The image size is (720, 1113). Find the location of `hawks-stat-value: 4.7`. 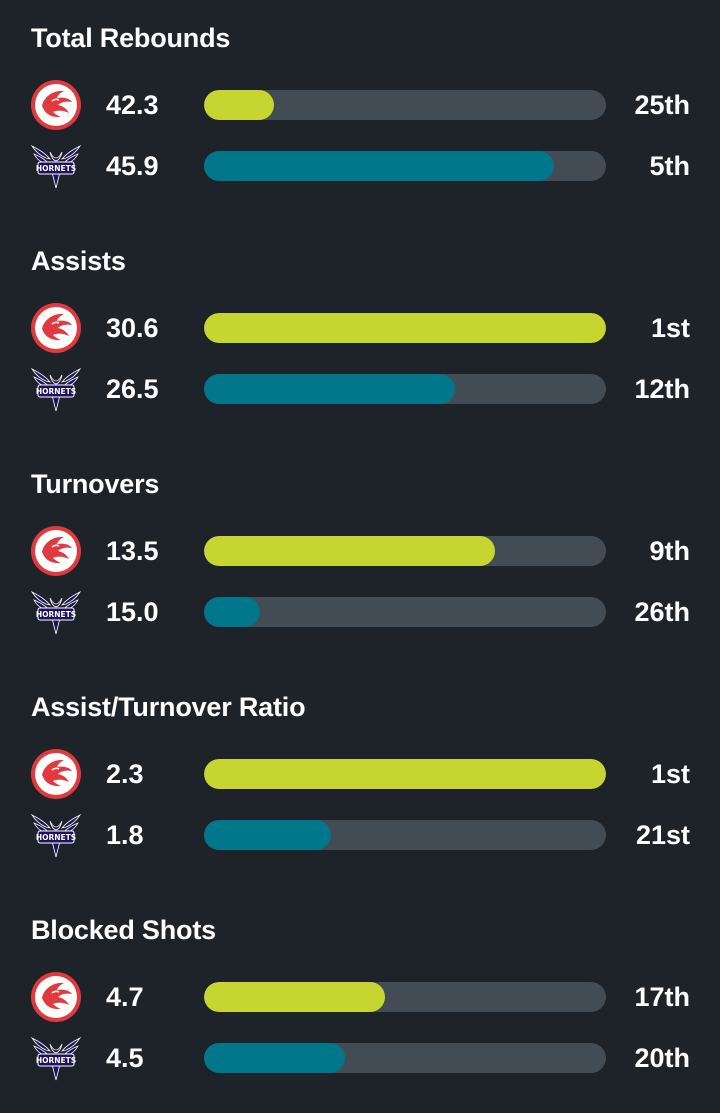

hawks-stat-value: 4.7 is located at coordinates (125, 997).